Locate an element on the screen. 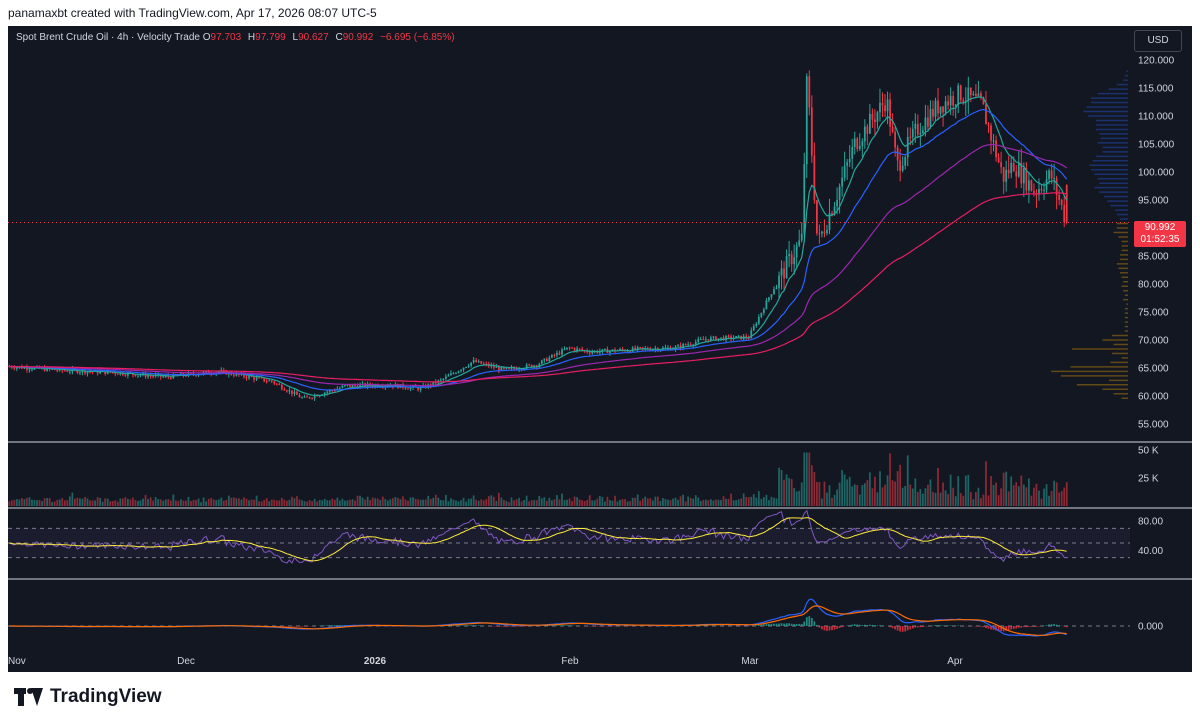 This screenshot has width=1200, height=726. low-label: L is located at coordinates (295, 37).